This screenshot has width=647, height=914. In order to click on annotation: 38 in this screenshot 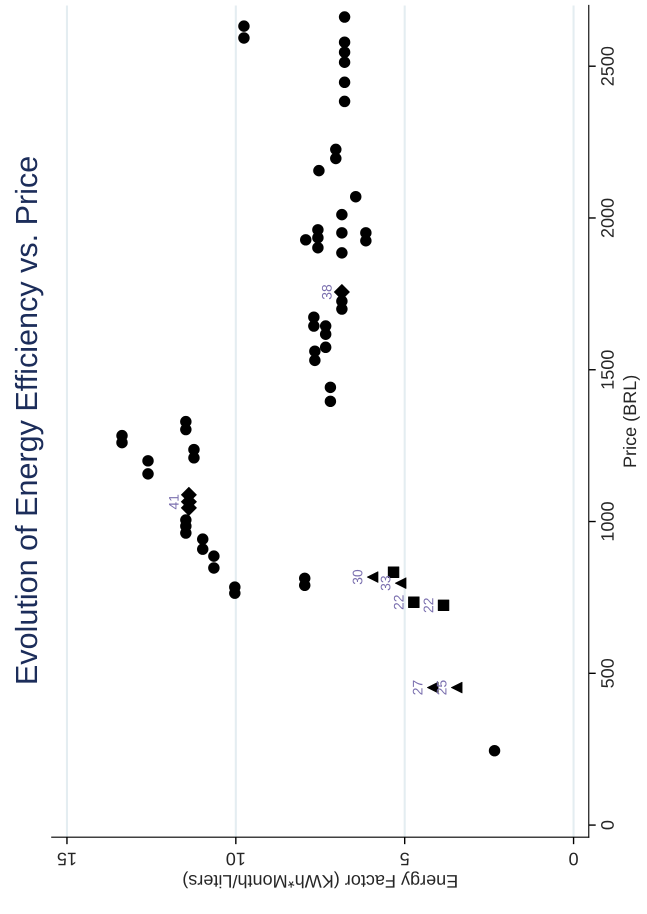, I will do `click(327, 292)`.